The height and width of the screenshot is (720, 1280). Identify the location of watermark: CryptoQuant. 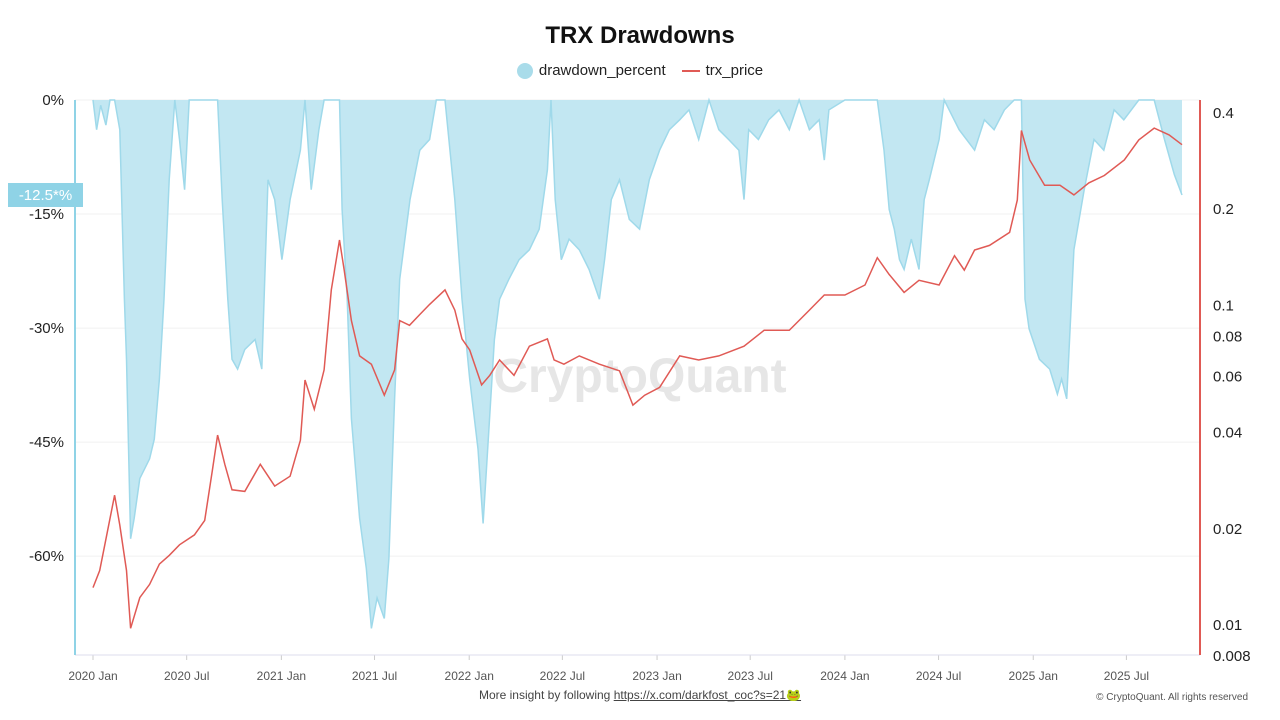
(639, 376).